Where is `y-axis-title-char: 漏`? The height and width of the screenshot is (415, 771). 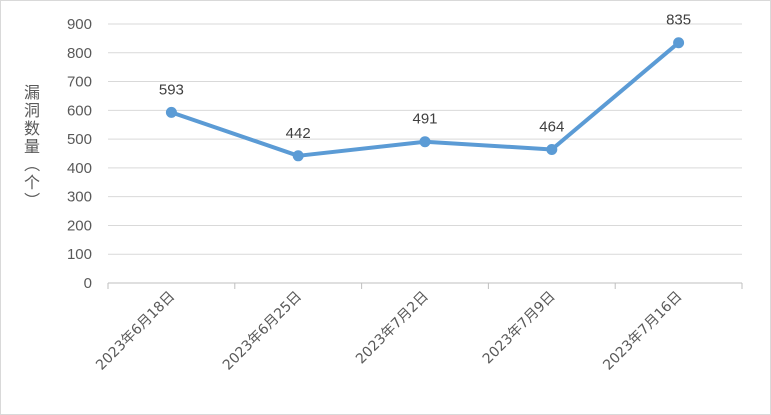
y-axis-title-char: 漏 is located at coordinates (32, 92).